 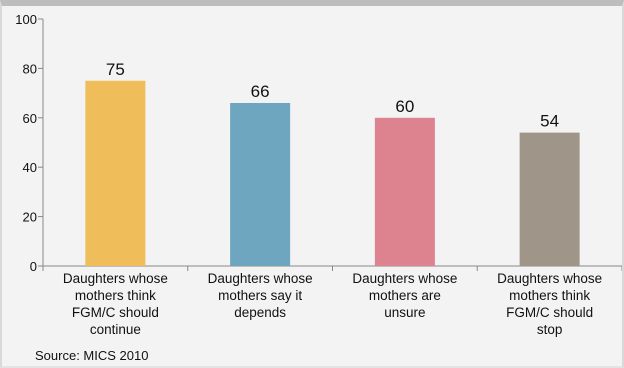 I want to click on y-tick-label: 80, so click(x=30, y=68).